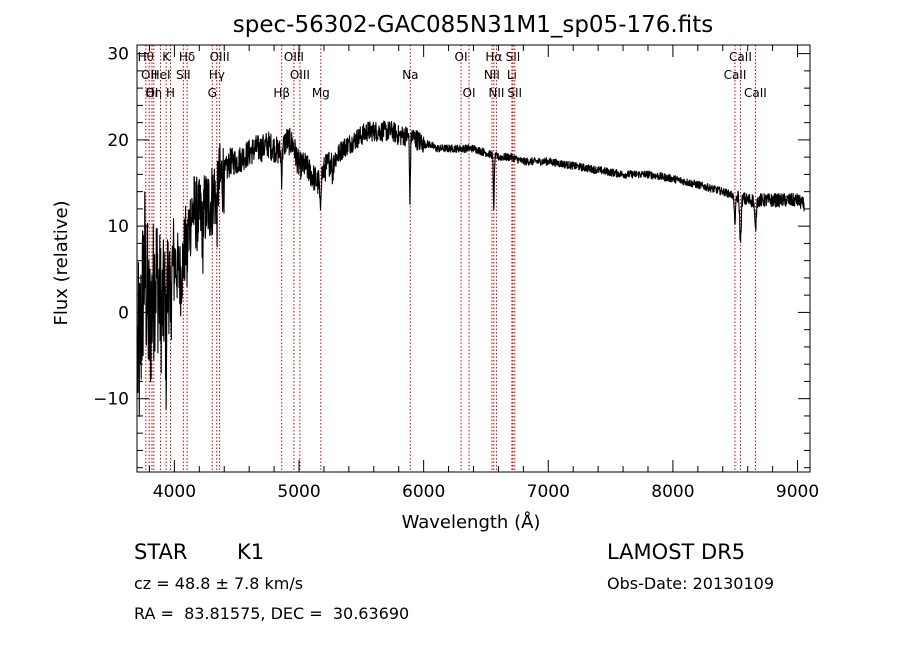 This screenshot has width=900, height=649. I want to click on line-marker-label: Na, so click(410, 75).